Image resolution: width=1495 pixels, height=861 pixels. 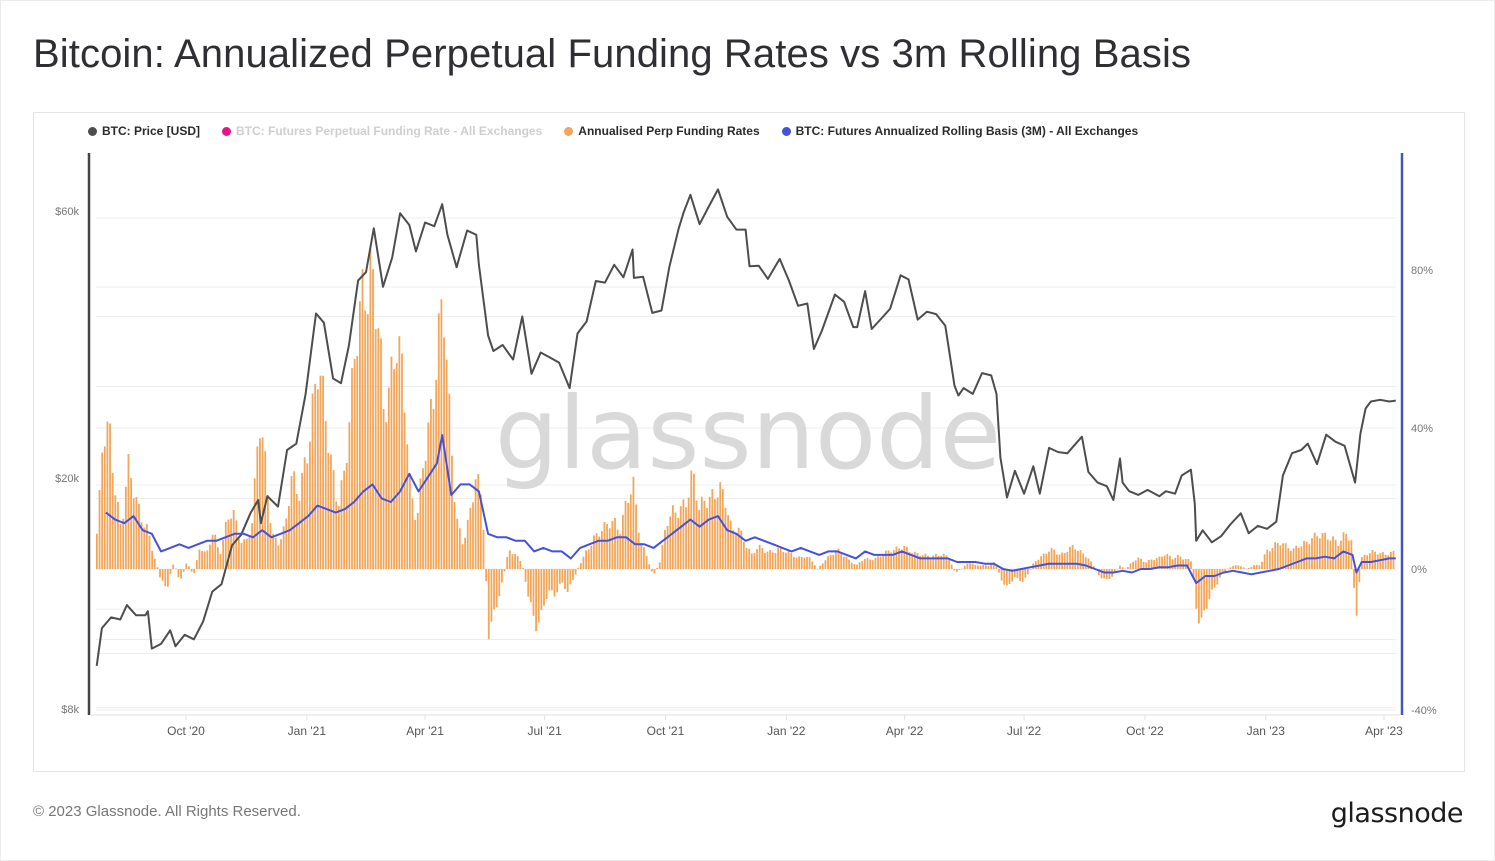 What do you see at coordinates (662, 131) in the screenshot?
I see `legend-item-annualised-funding: Annualised Perp Funding Rates` at bounding box center [662, 131].